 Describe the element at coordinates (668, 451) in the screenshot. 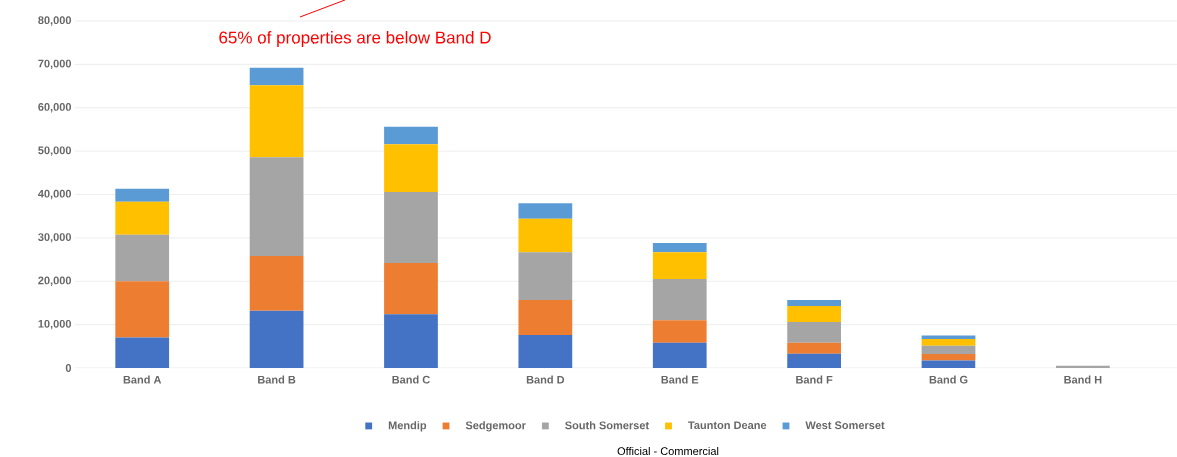

I see `text: Official - Commercial` at that location.